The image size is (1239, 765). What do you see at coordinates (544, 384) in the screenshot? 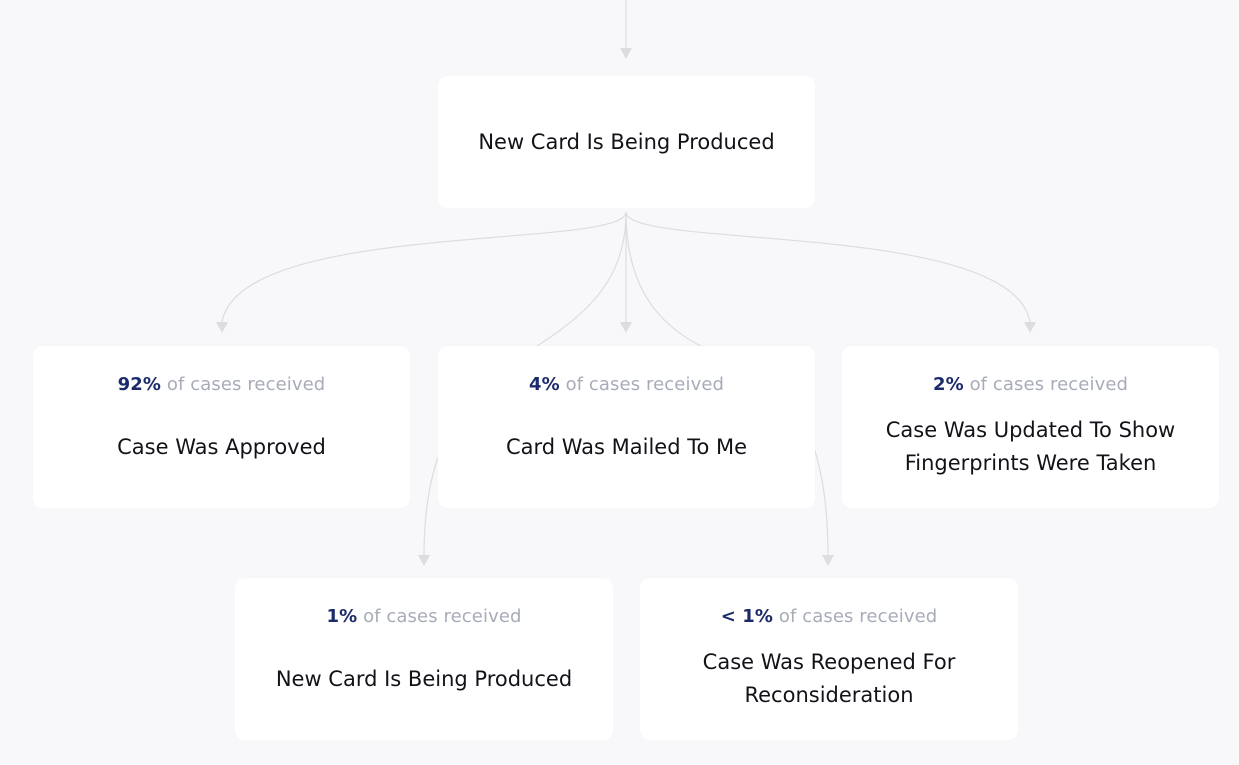
I see `outcome-percent: 4%` at bounding box center [544, 384].